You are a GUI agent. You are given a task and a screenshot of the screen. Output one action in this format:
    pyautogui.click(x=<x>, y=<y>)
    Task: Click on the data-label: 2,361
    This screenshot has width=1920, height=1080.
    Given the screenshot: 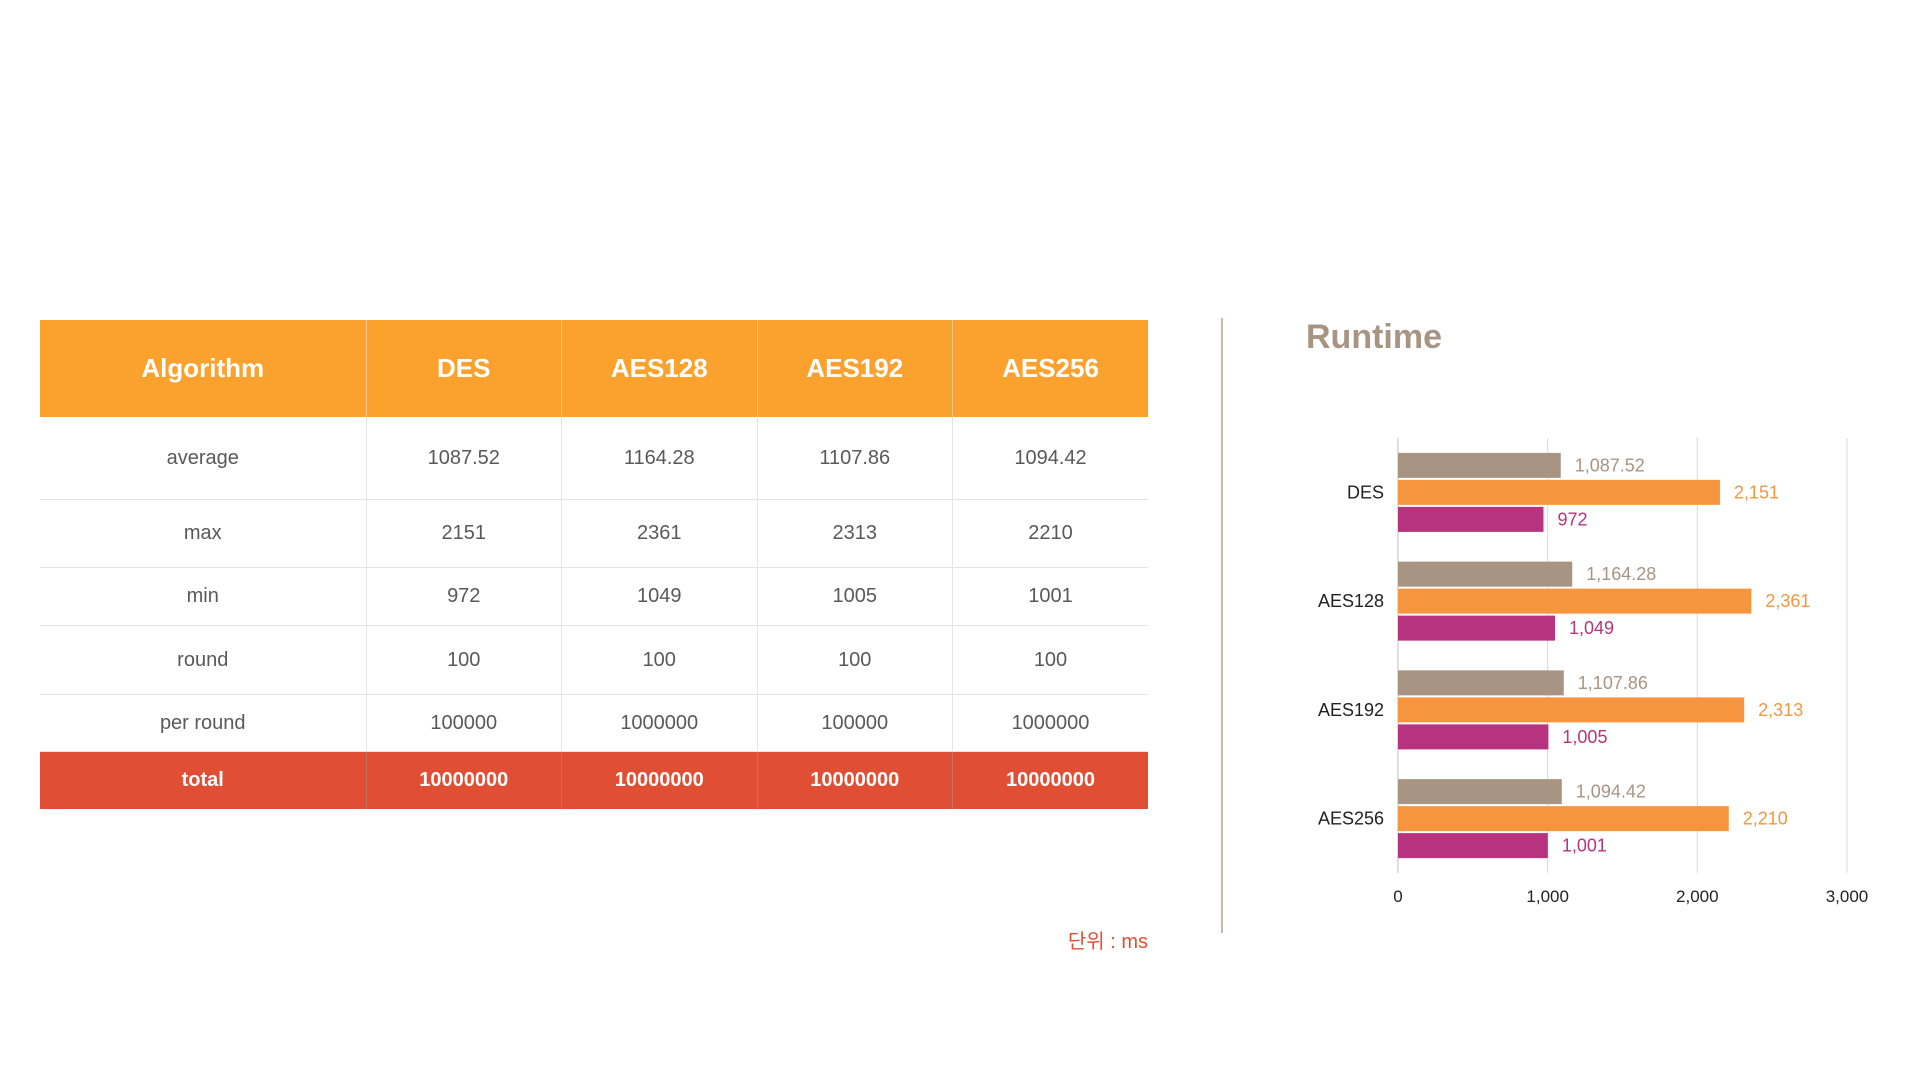 What is the action you would take?
    pyautogui.click(x=1787, y=601)
    